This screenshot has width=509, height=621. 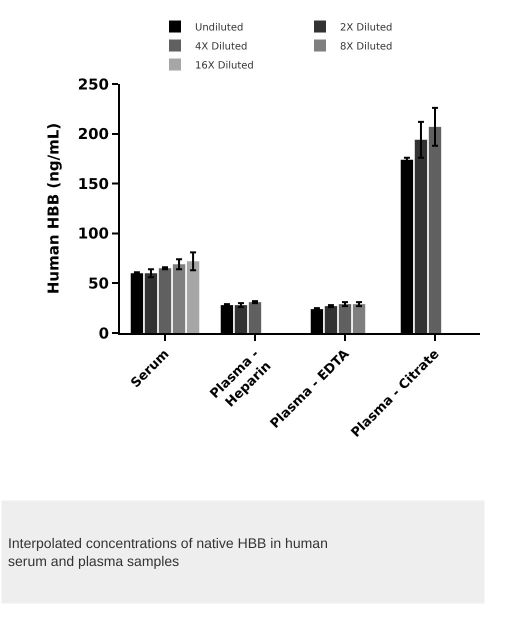 I want to click on y-tick-label: 100, so click(x=93, y=233).